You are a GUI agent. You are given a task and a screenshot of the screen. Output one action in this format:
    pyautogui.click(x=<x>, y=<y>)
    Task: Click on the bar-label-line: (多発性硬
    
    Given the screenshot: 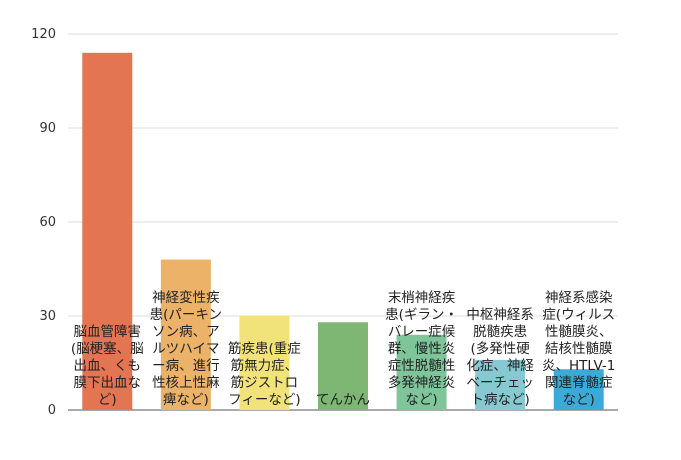 What is the action you would take?
    pyautogui.click(x=501, y=348)
    